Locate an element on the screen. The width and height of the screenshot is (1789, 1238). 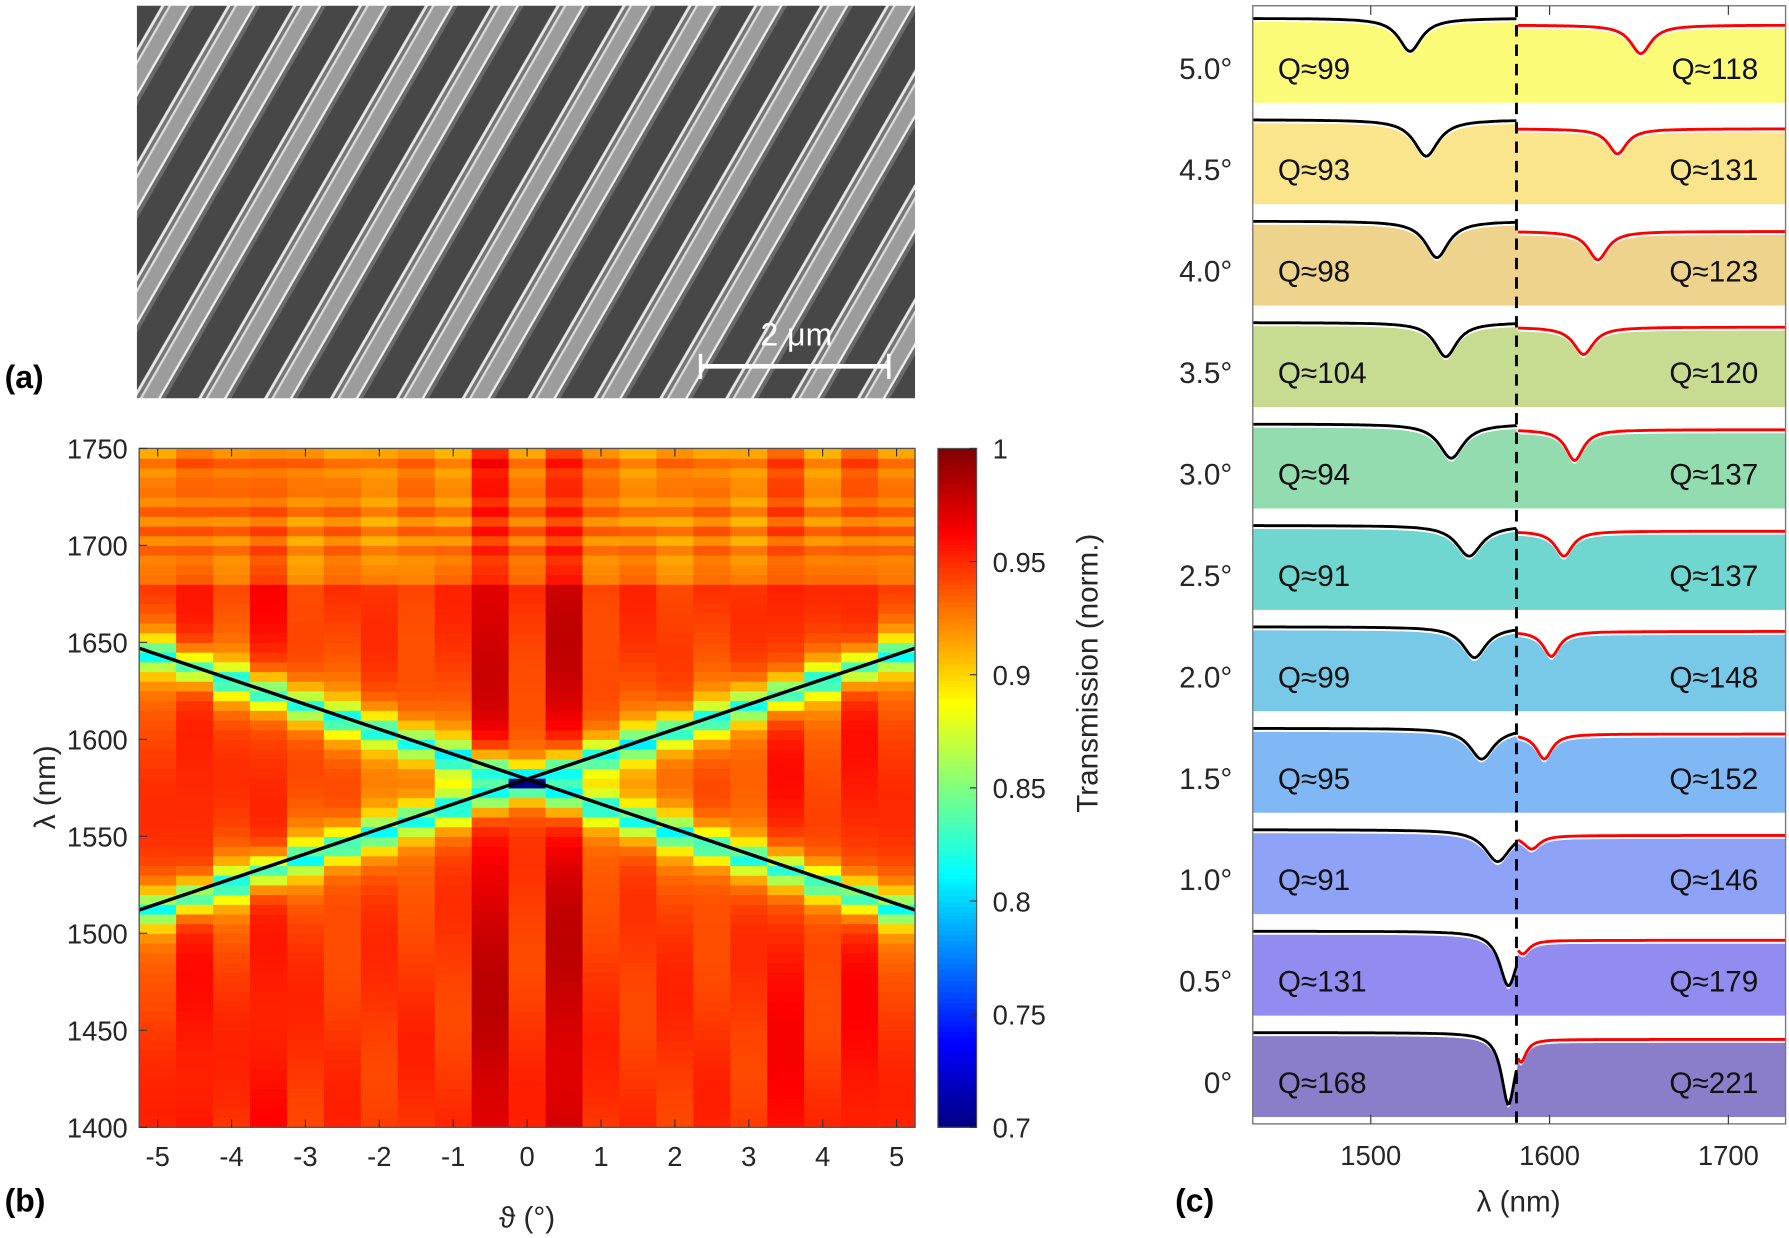
q-right-label: Q≈148 is located at coordinates (1713, 677).